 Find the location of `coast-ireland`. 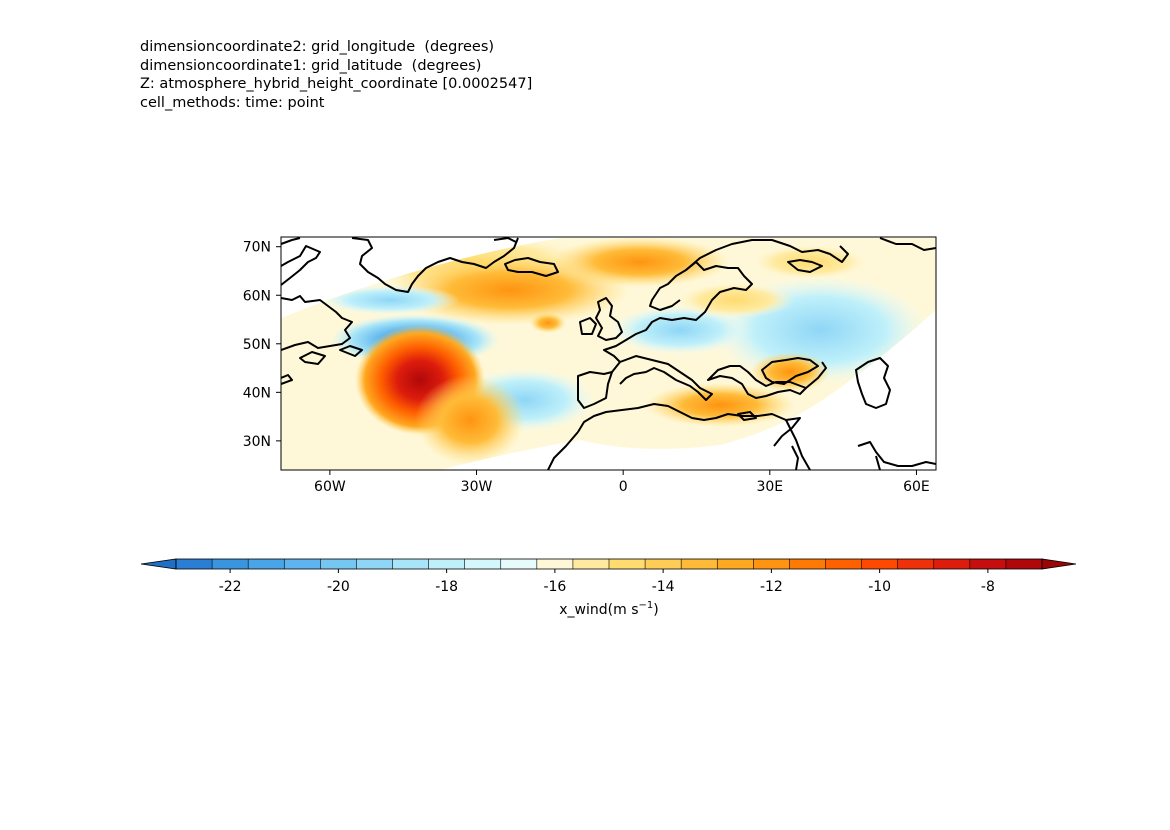

coast-ireland is located at coordinates (588, 326).